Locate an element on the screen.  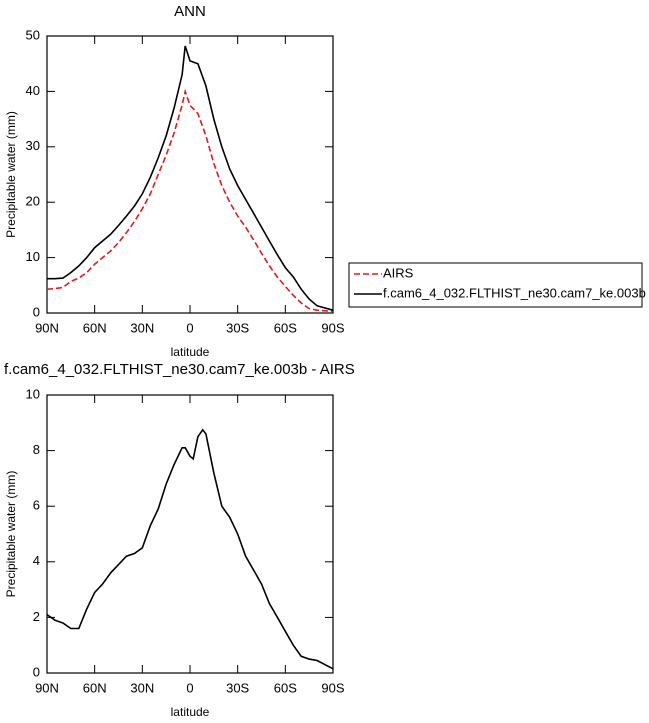
legend-box is located at coordinates (495, 285).